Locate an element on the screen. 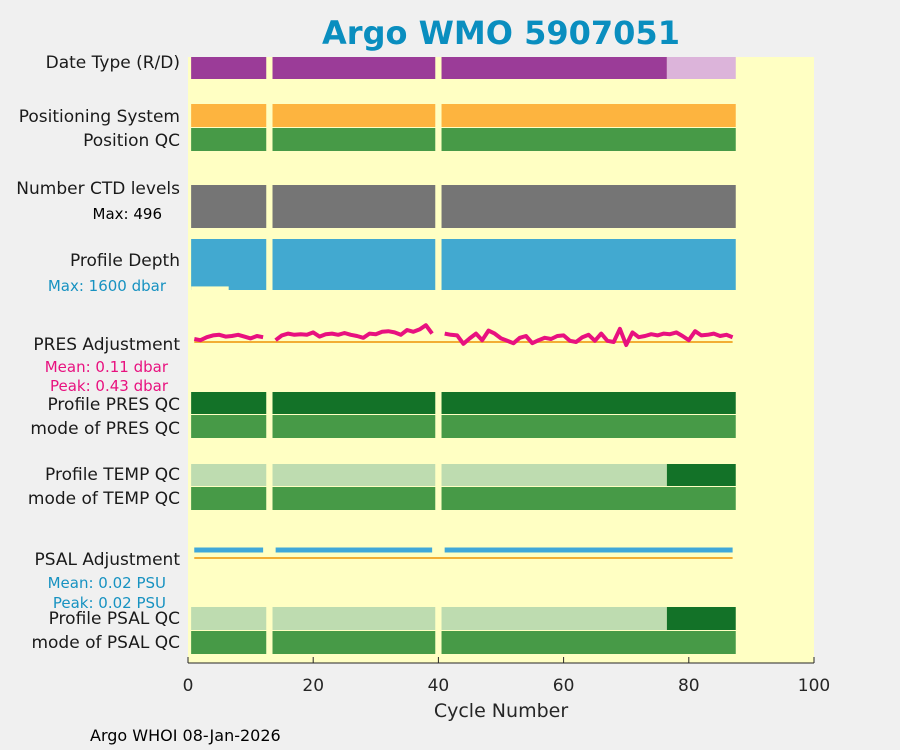 This screenshot has height=750, width=900. x-tick-label-20: 20 is located at coordinates (313, 686).